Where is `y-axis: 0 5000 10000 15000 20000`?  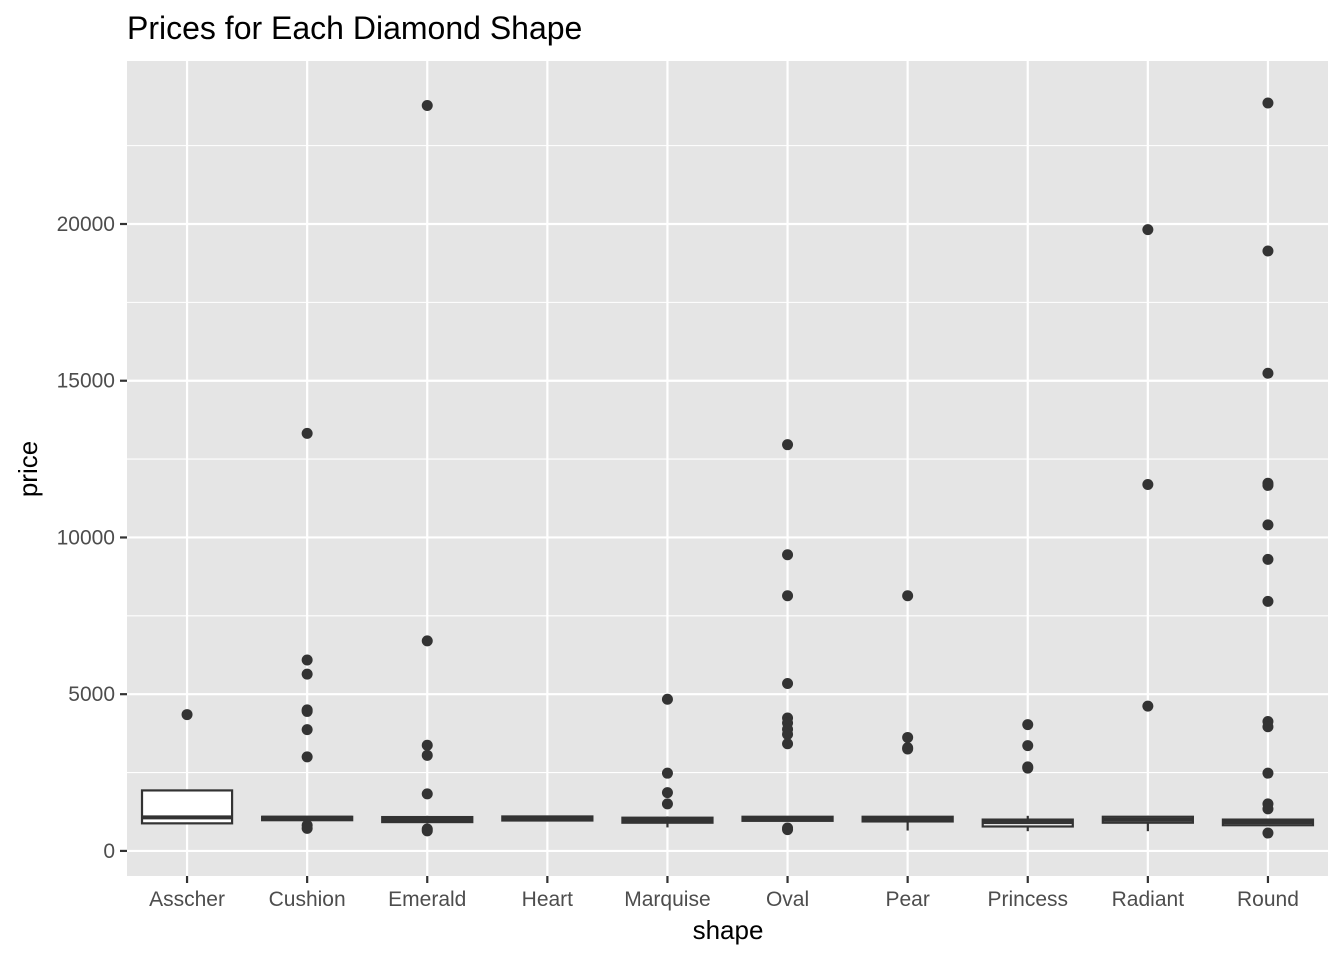 y-axis: 0 5000 10000 15000 20000 is located at coordinates (92, 538).